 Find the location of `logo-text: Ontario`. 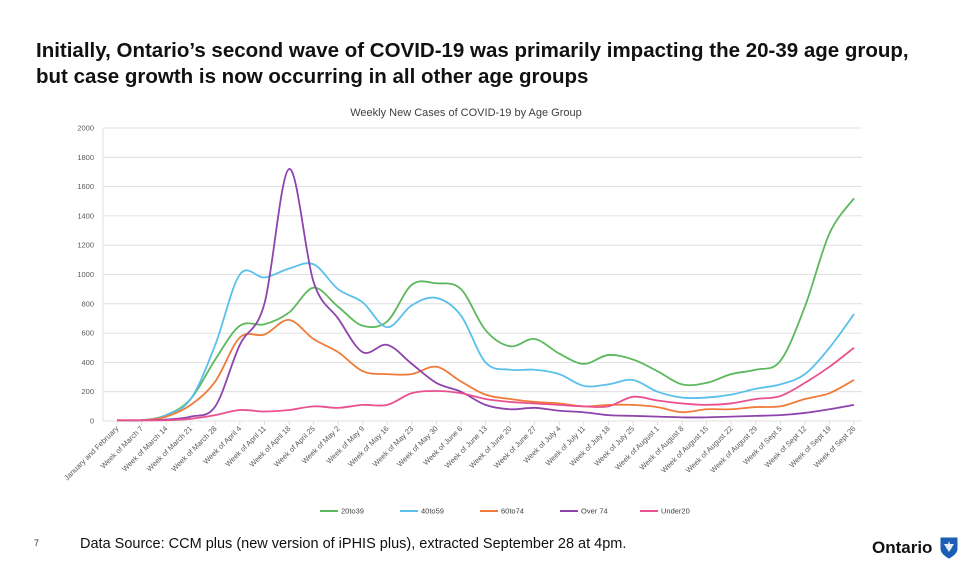

logo-text: Ontario is located at coordinates (902, 547).